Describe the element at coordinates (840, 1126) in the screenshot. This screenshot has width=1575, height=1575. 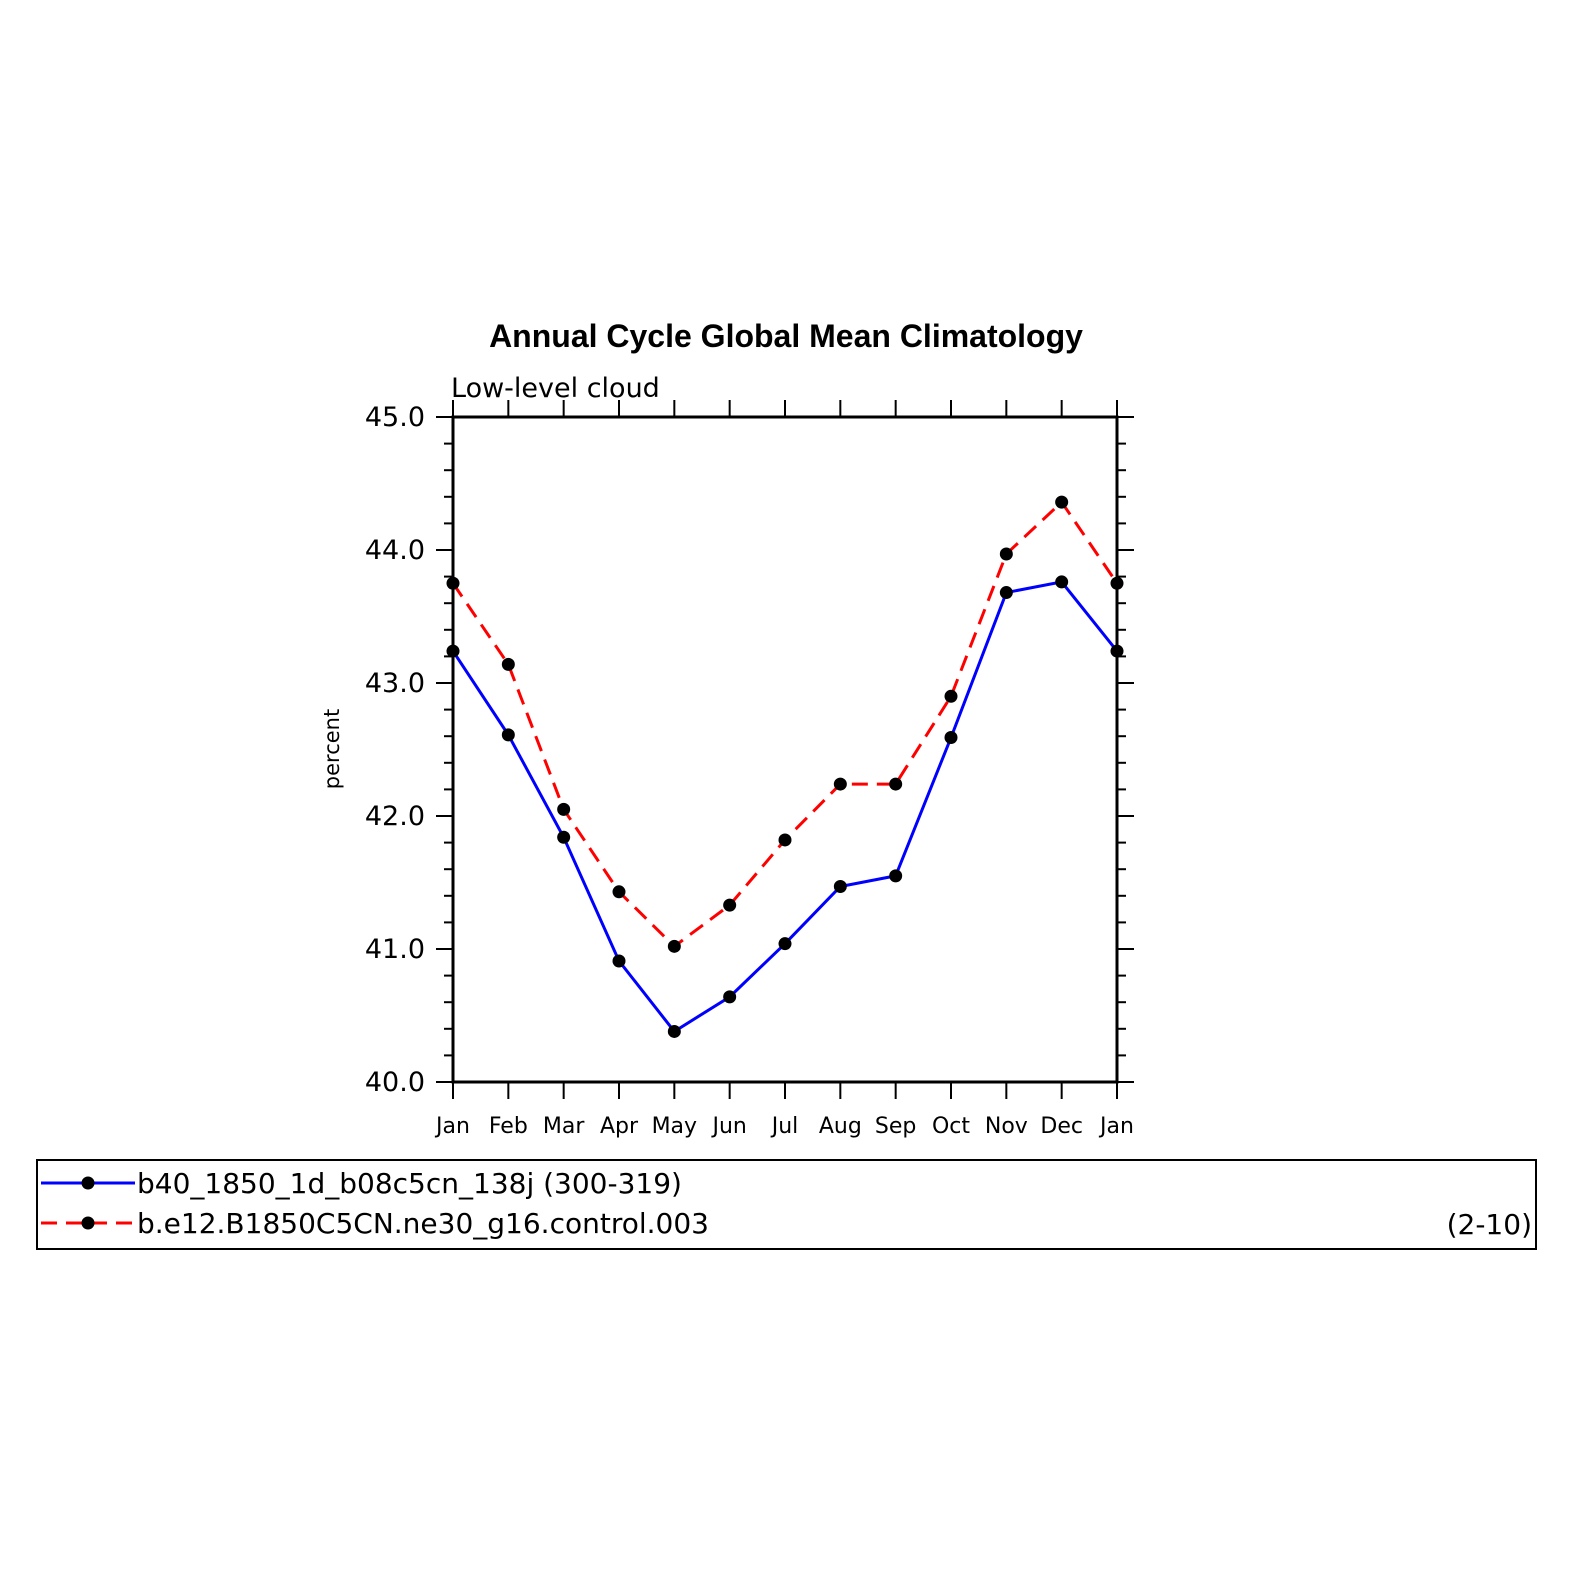
I see `x-tick-label: Aug` at that location.